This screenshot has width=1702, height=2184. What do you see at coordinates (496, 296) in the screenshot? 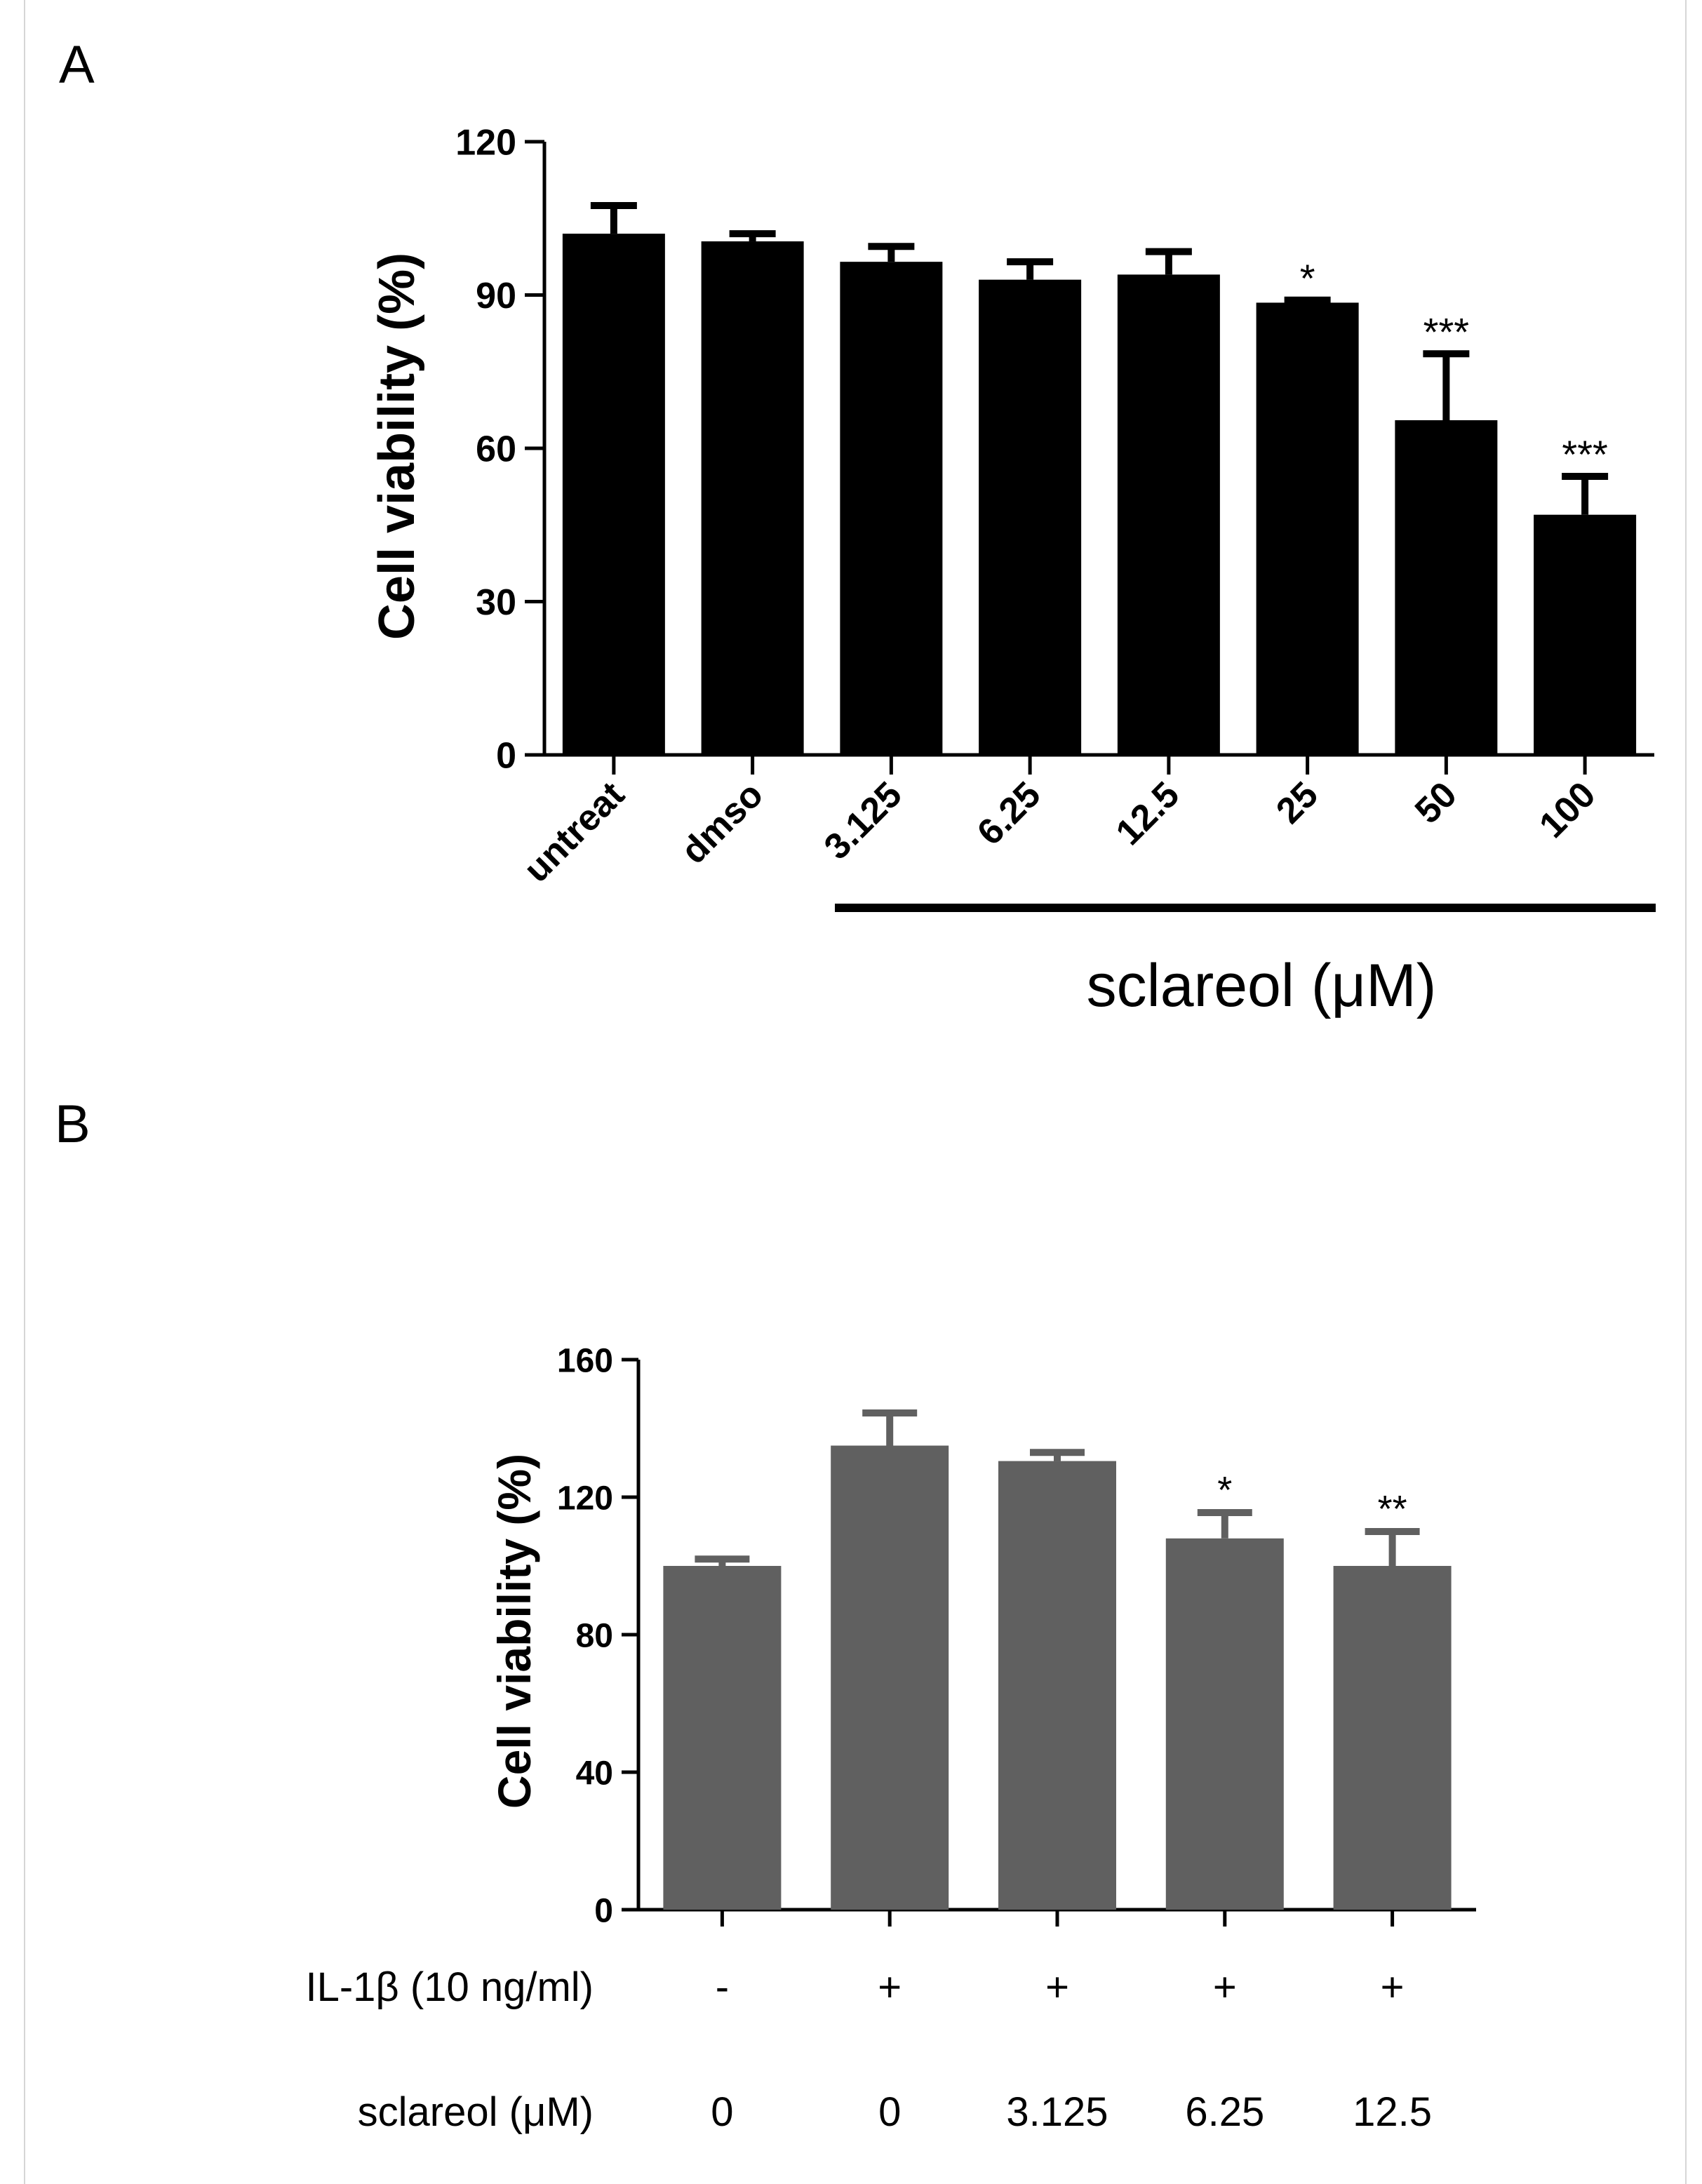
I see `y-tick-label: 90` at bounding box center [496, 296].